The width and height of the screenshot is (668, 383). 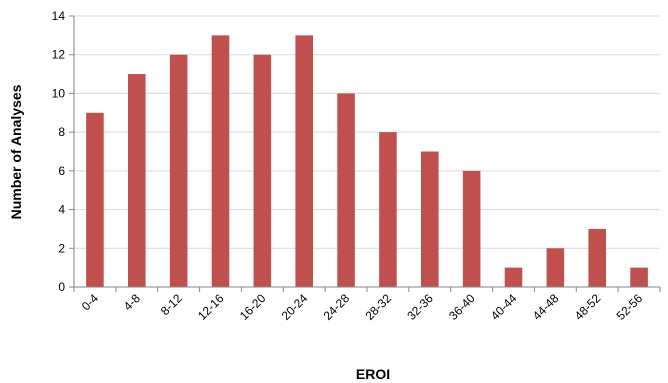 I want to click on x-tick-label-40-44: 40-44, so click(x=504, y=307).